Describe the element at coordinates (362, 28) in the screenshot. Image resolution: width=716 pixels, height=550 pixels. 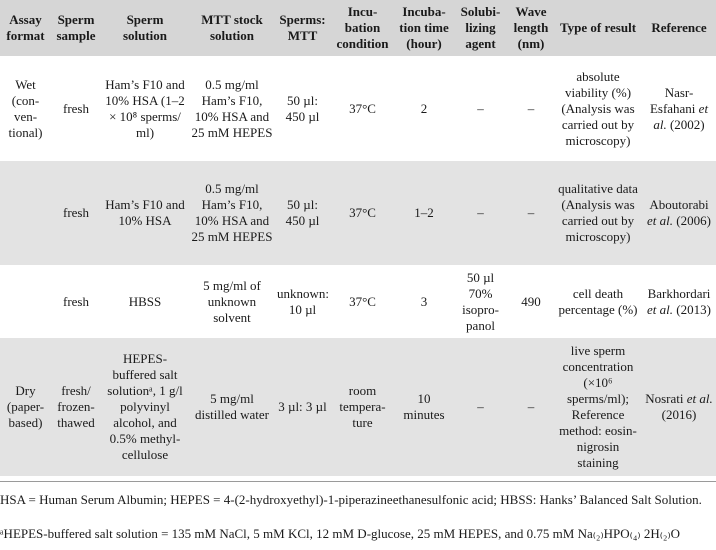
I see `header-incubation-condition: Incu-bation condition` at that location.